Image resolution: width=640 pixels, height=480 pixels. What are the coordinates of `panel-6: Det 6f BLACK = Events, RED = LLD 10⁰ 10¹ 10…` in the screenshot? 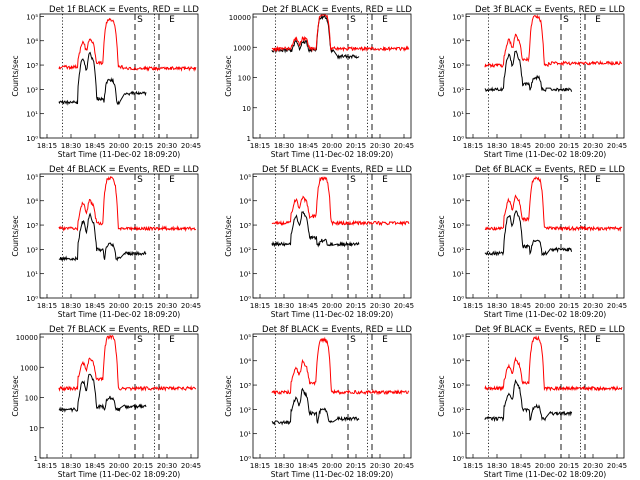 It's located at (532, 242).